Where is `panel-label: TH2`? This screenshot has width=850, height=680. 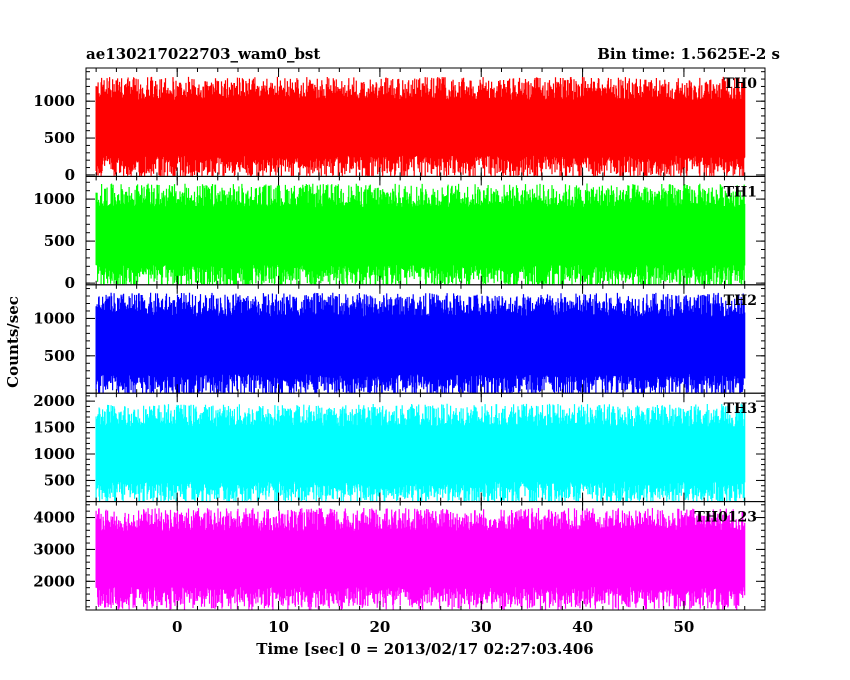
panel-label: TH2 is located at coordinates (740, 301).